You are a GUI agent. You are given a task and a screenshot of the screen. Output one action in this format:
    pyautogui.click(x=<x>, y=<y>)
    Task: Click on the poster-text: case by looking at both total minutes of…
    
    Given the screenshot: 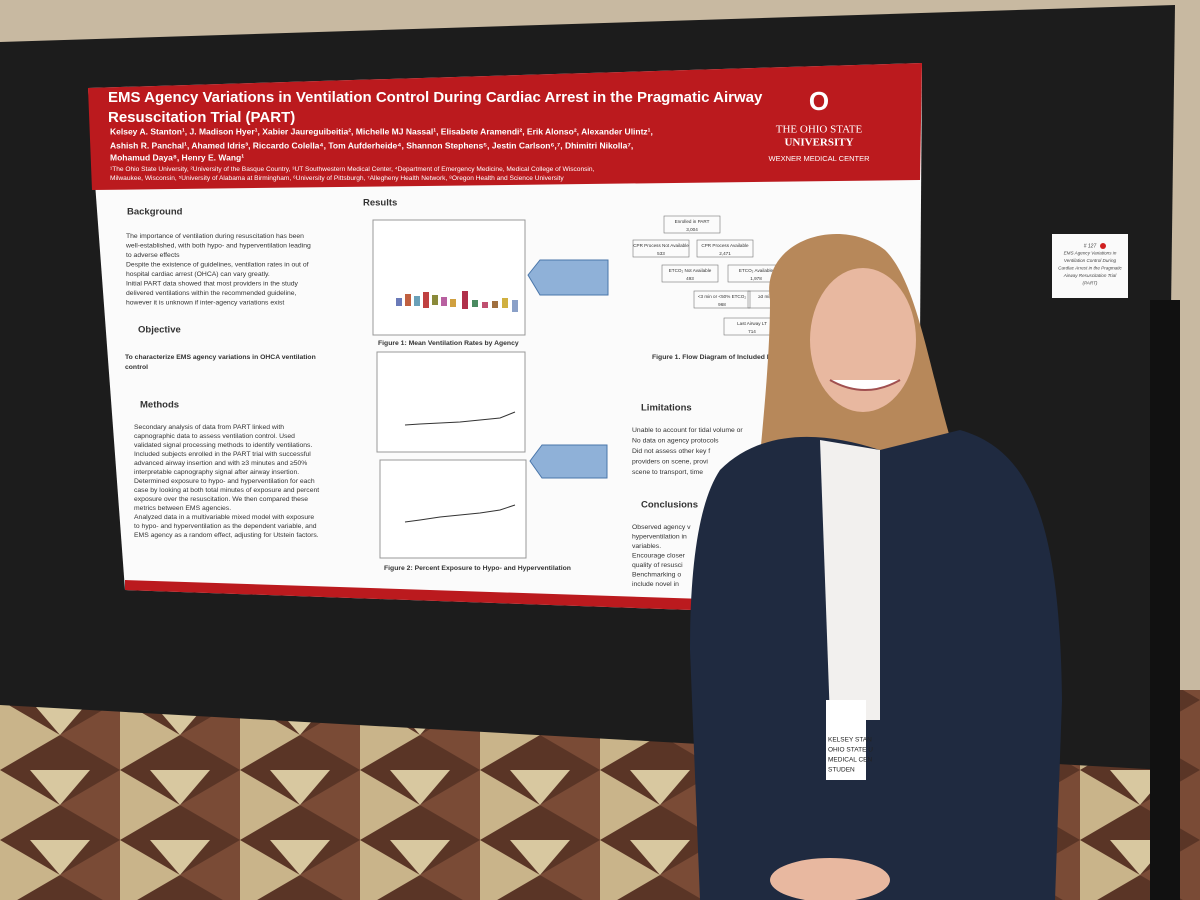 What is the action you would take?
    pyautogui.click(x=226, y=490)
    